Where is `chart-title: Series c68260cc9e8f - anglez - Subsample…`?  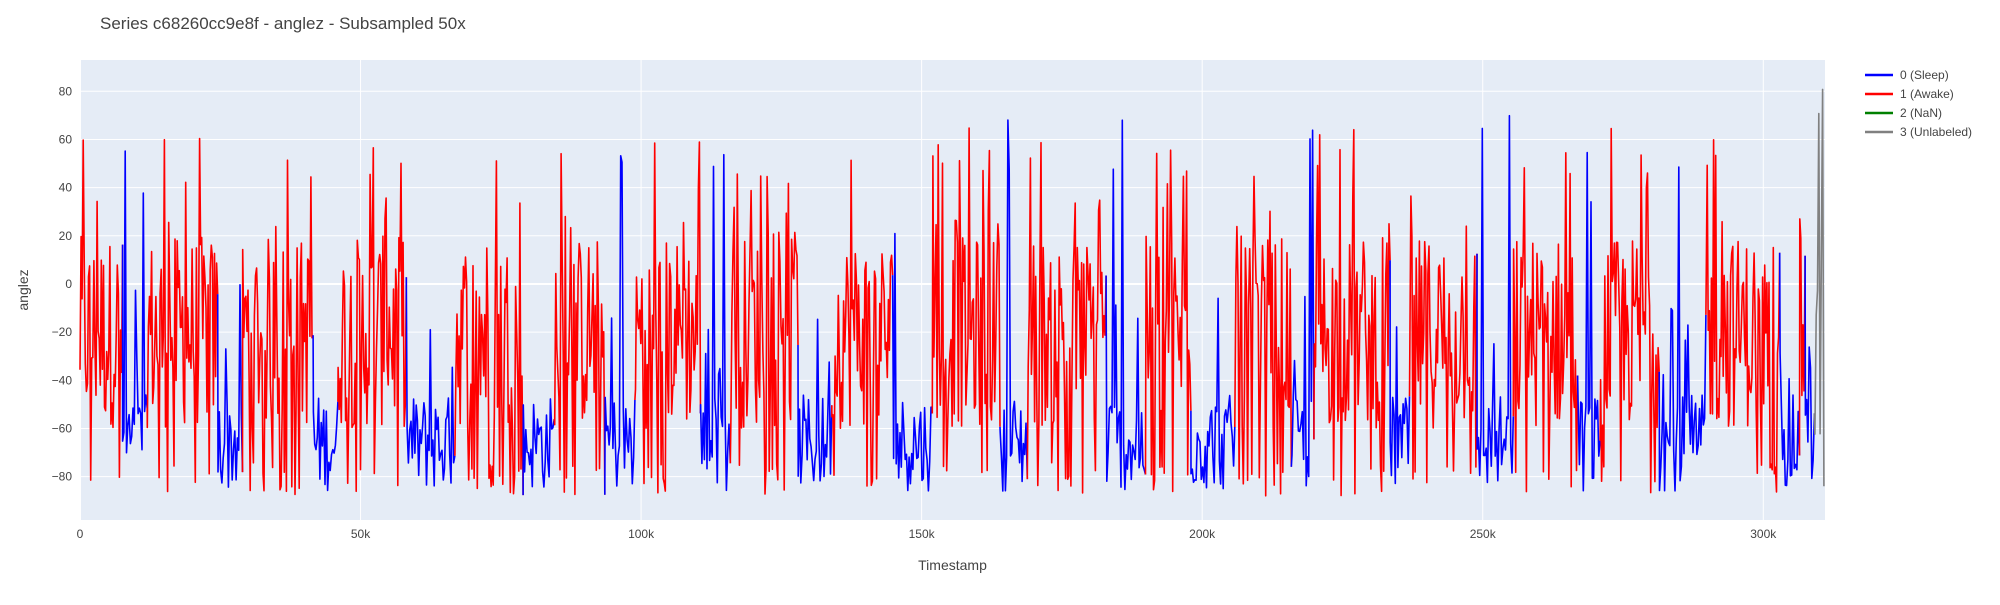
chart-title: Series c68260cc9e8f - anglez - Subsample… is located at coordinates (283, 23).